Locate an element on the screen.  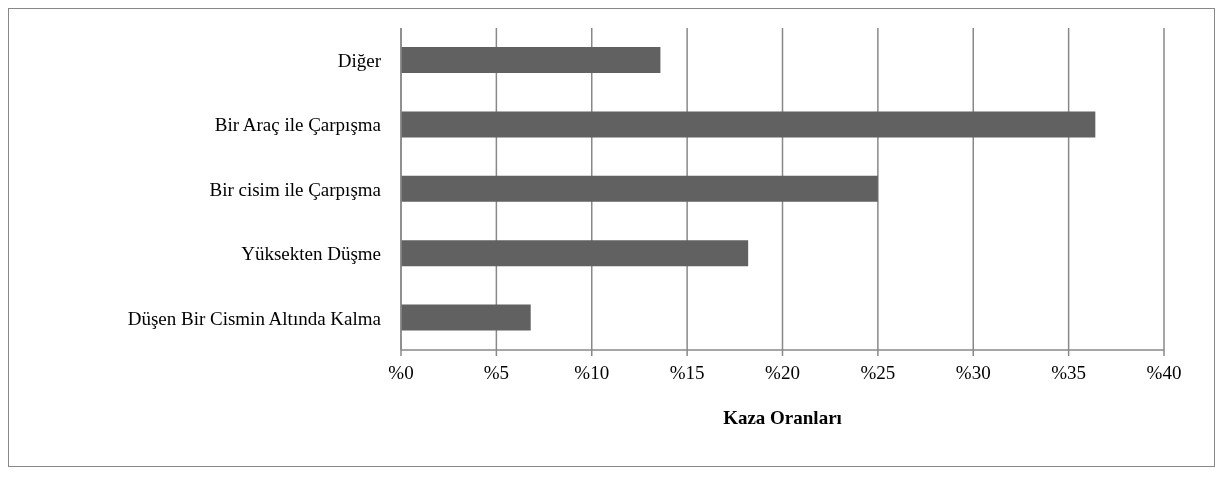
y-tick-label: Bir cisim ile Çarpışma is located at coordinates (295, 189).